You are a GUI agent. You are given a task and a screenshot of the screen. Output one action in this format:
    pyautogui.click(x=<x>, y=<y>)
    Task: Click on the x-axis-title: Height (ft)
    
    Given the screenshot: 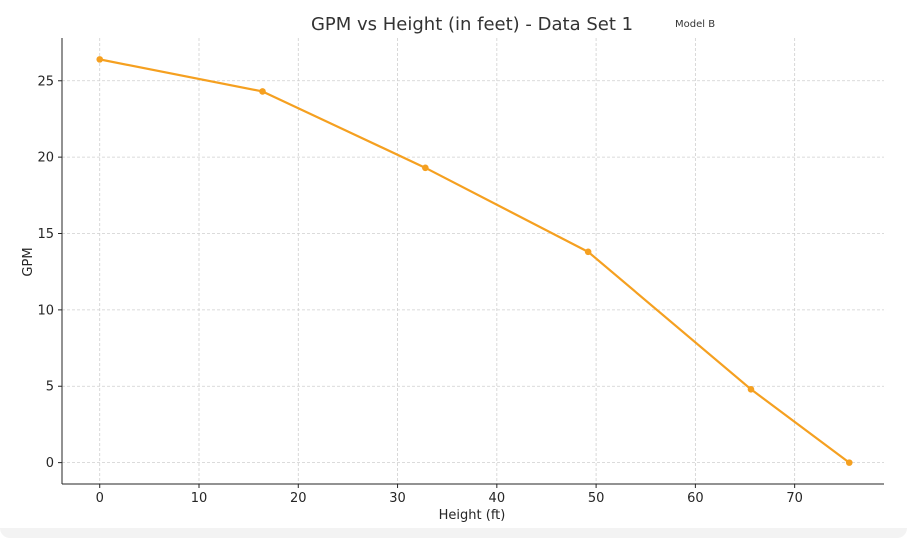 What is the action you would take?
    pyautogui.click(x=472, y=515)
    